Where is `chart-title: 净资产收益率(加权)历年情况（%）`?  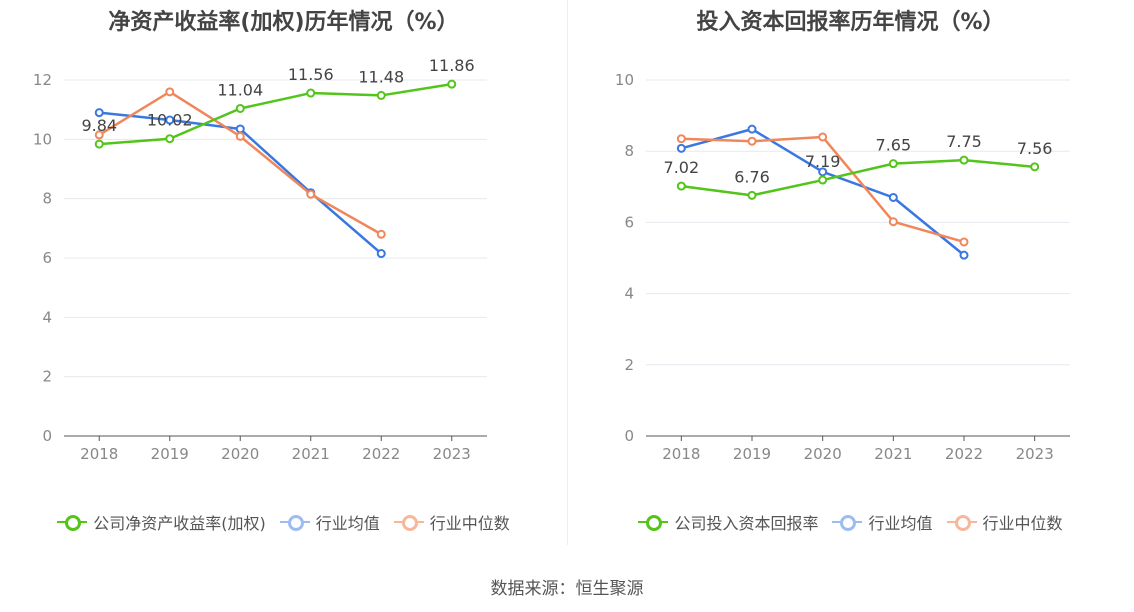
chart-title: 净资产收益率(加权)历年情况（%） is located at coordinates (283, 22).